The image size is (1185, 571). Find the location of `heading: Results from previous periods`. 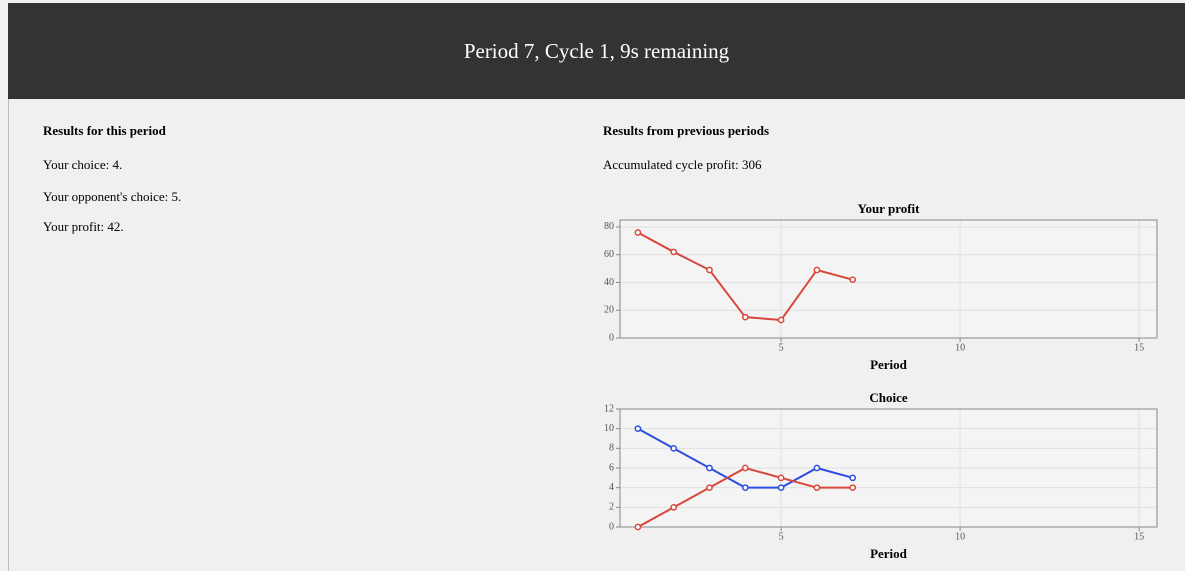

heading: Results from previous periods is located at coordinates (686, 130).